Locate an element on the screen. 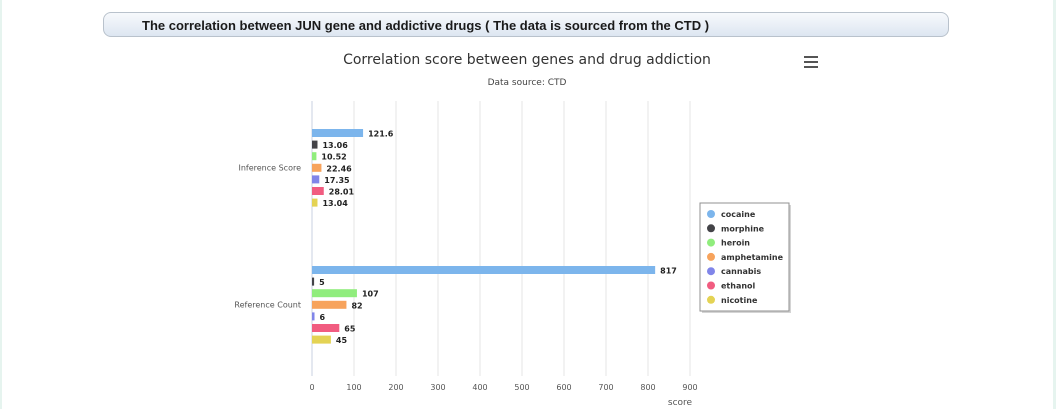 Image resolution: width=1056 pixels, height=409 pixels. page-edge-right is located at coordinates (1054, 204).